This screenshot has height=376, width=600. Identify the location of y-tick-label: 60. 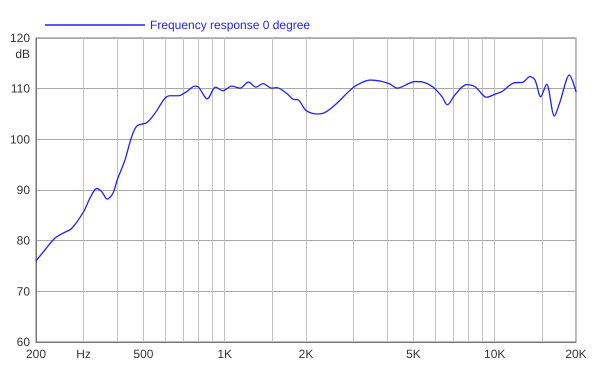
(23, 342).